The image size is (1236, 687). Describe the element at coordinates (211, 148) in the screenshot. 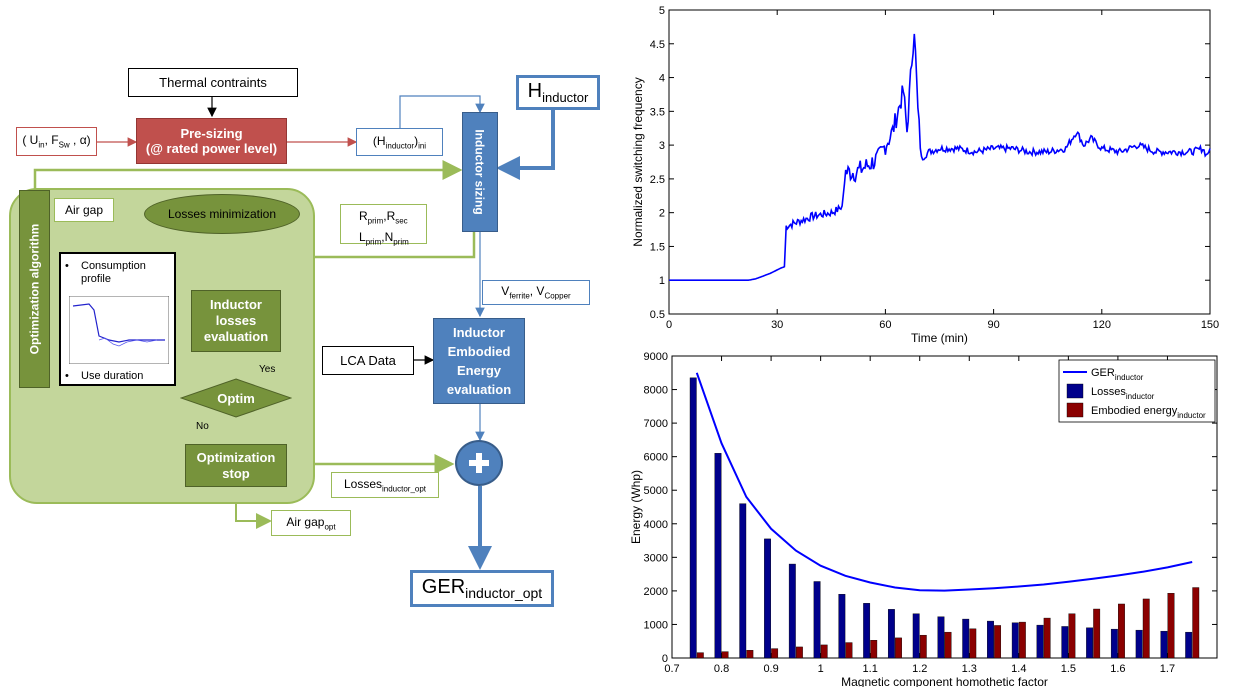

I see `pre-sizing-subtitle: (@ rated power level)` at that location.